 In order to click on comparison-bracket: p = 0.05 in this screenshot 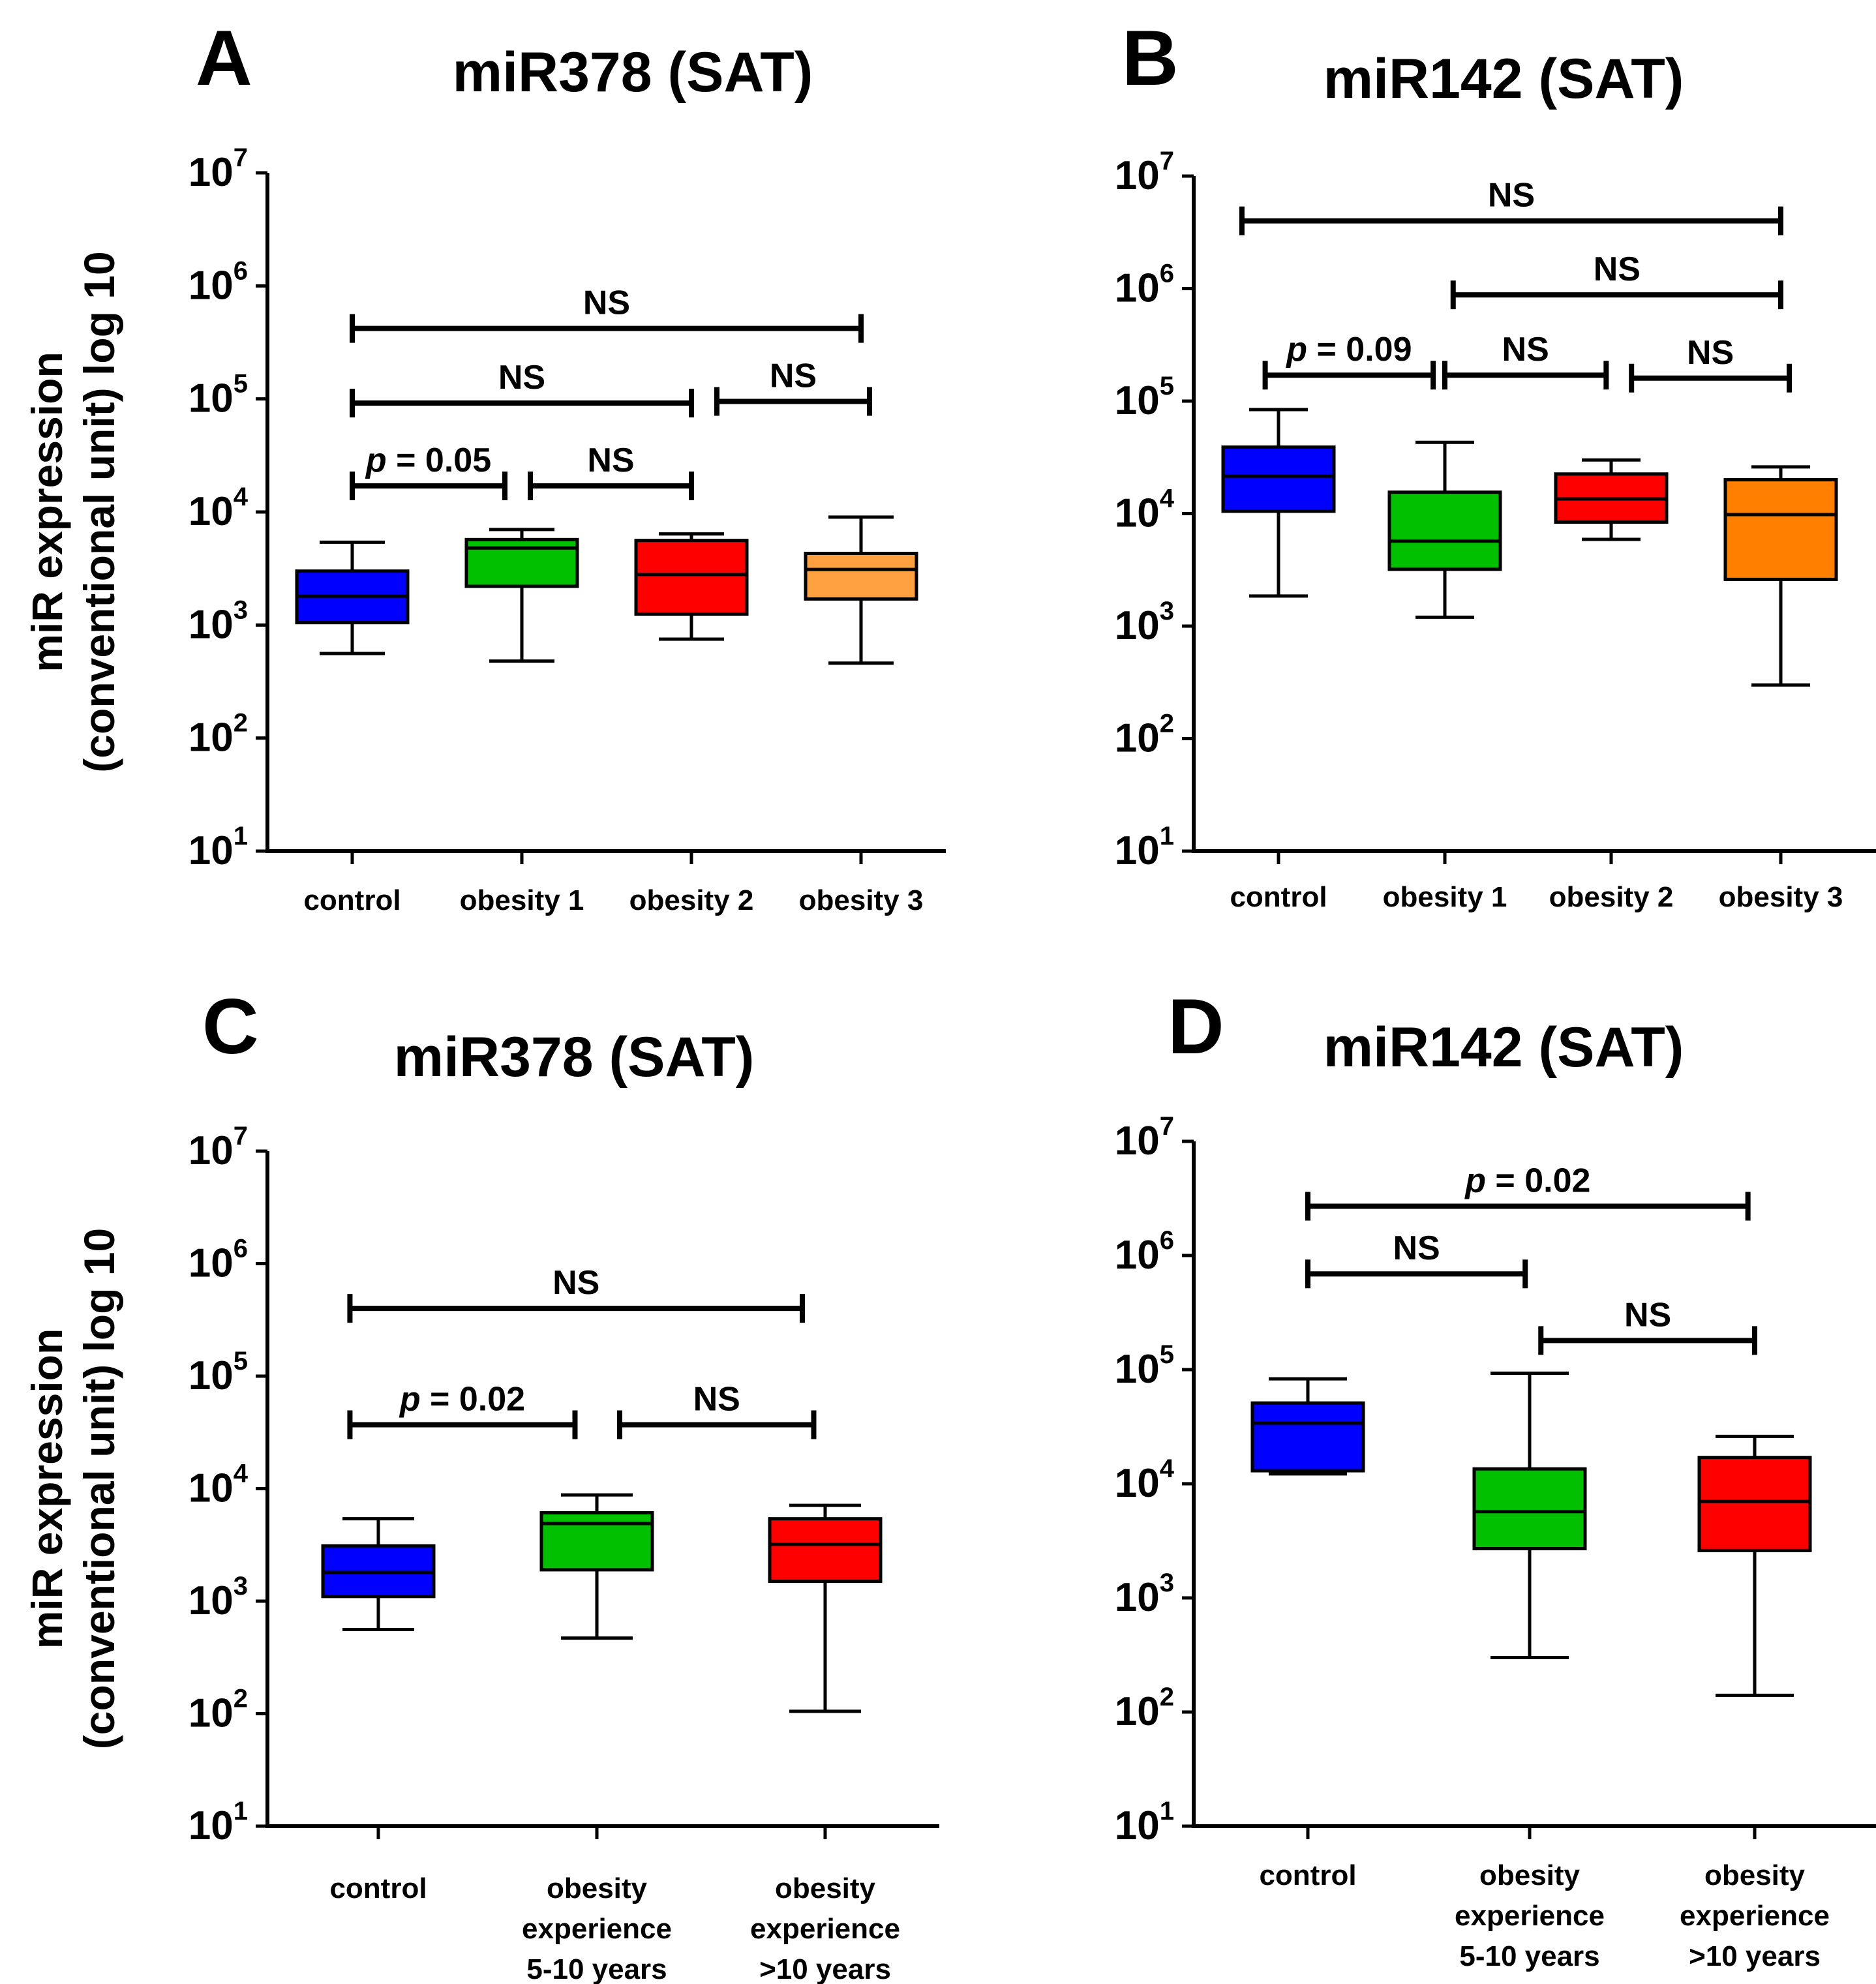, I will do `click(428, 471)`.